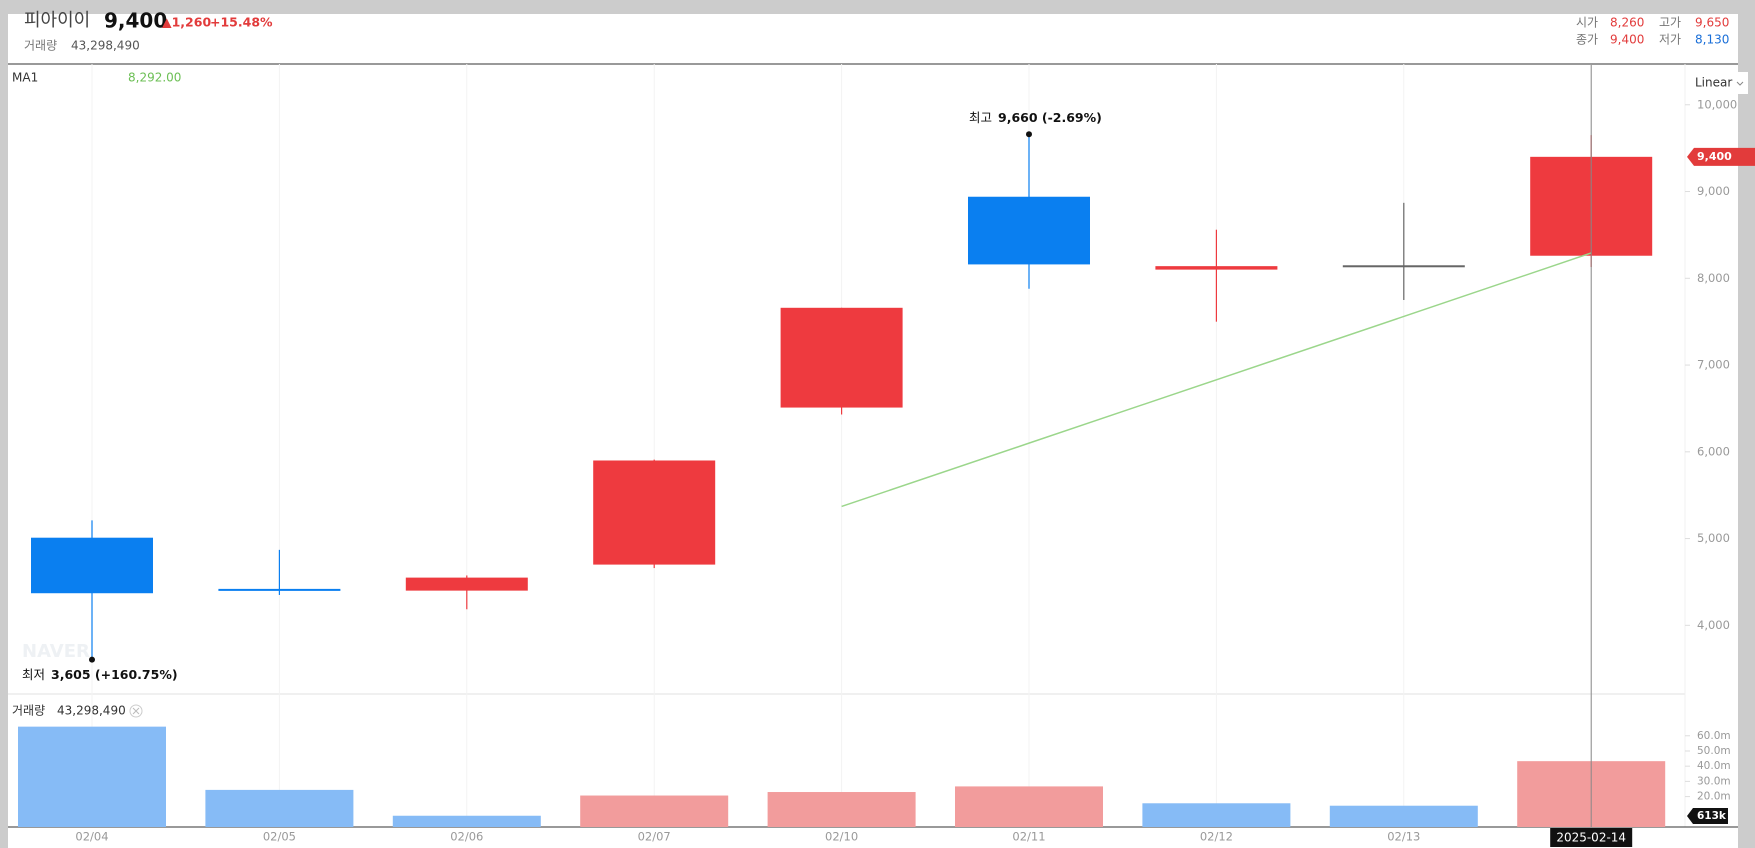 This screenshot has height=848, width=1755. What do you see at coordinates (1712, 40) in the screenshot?
I see `ohlc-value: 8,130` at bounding box center [1712, 40].